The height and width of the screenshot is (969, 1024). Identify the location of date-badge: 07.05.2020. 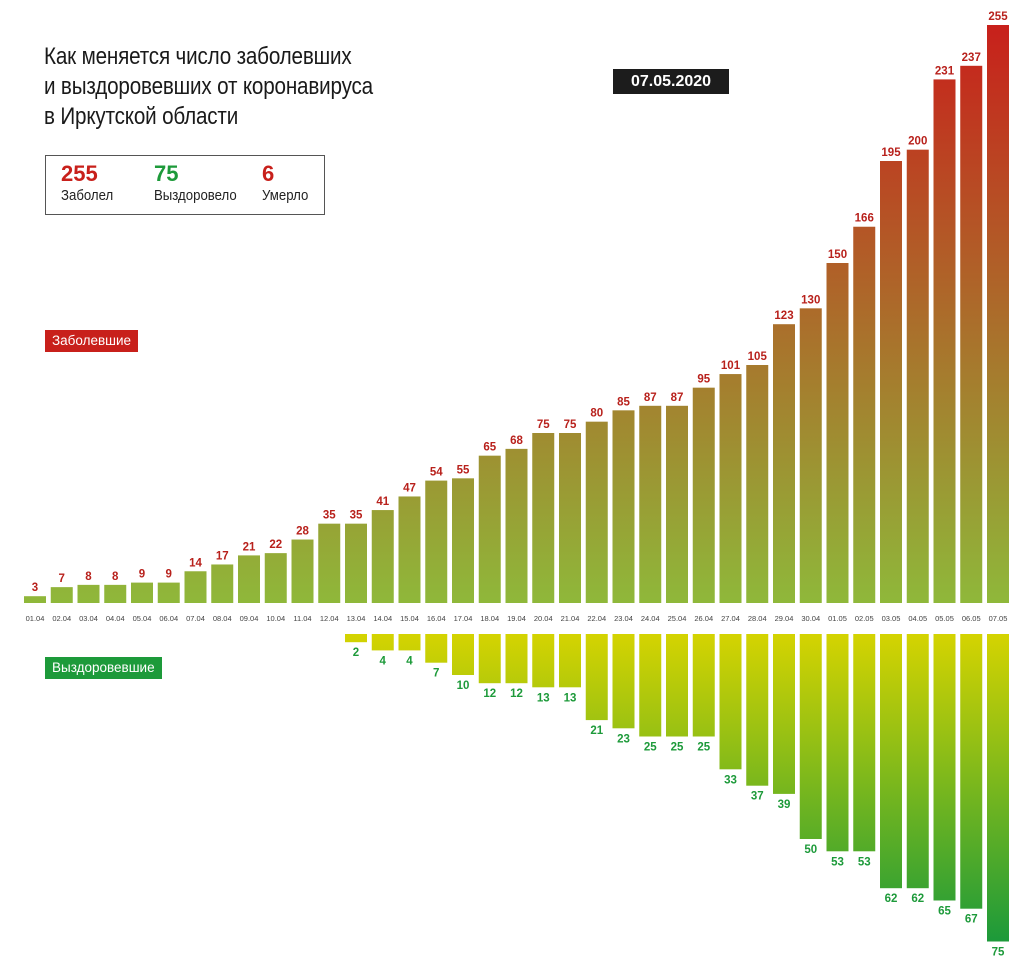
(671, 81).